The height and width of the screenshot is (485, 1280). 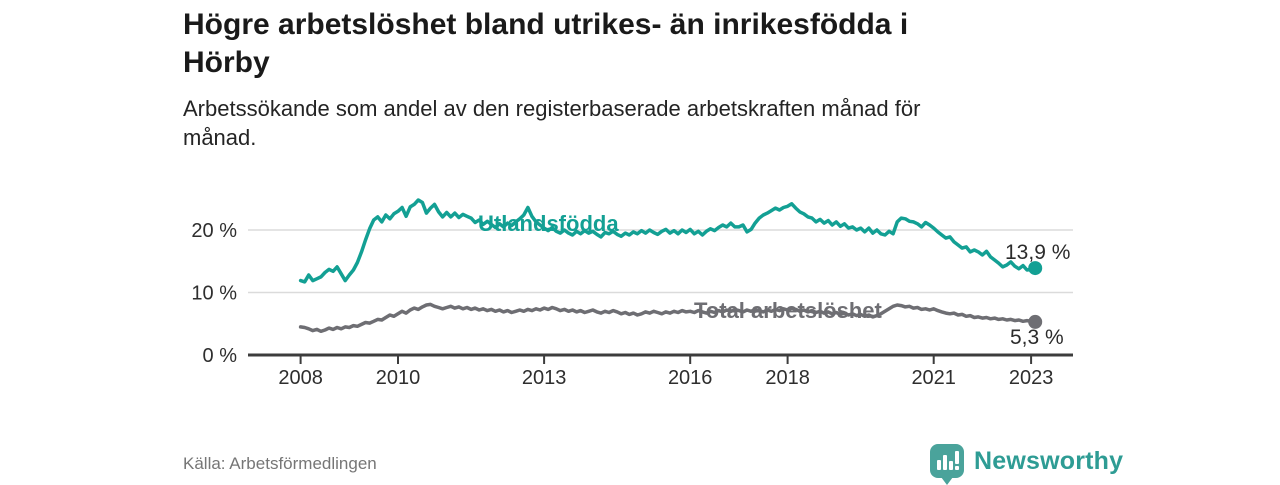 I want to click on logo-exclamation-dot-icon, so click(x=957, y=468).